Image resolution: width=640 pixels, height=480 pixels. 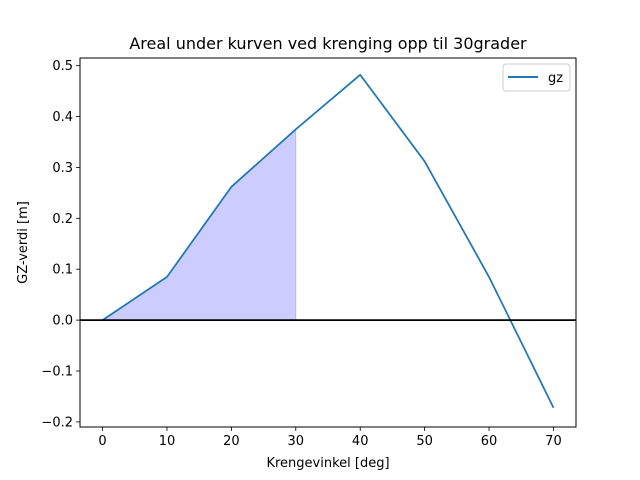 I want to click on shaded-area, so click(x=198, y=224).